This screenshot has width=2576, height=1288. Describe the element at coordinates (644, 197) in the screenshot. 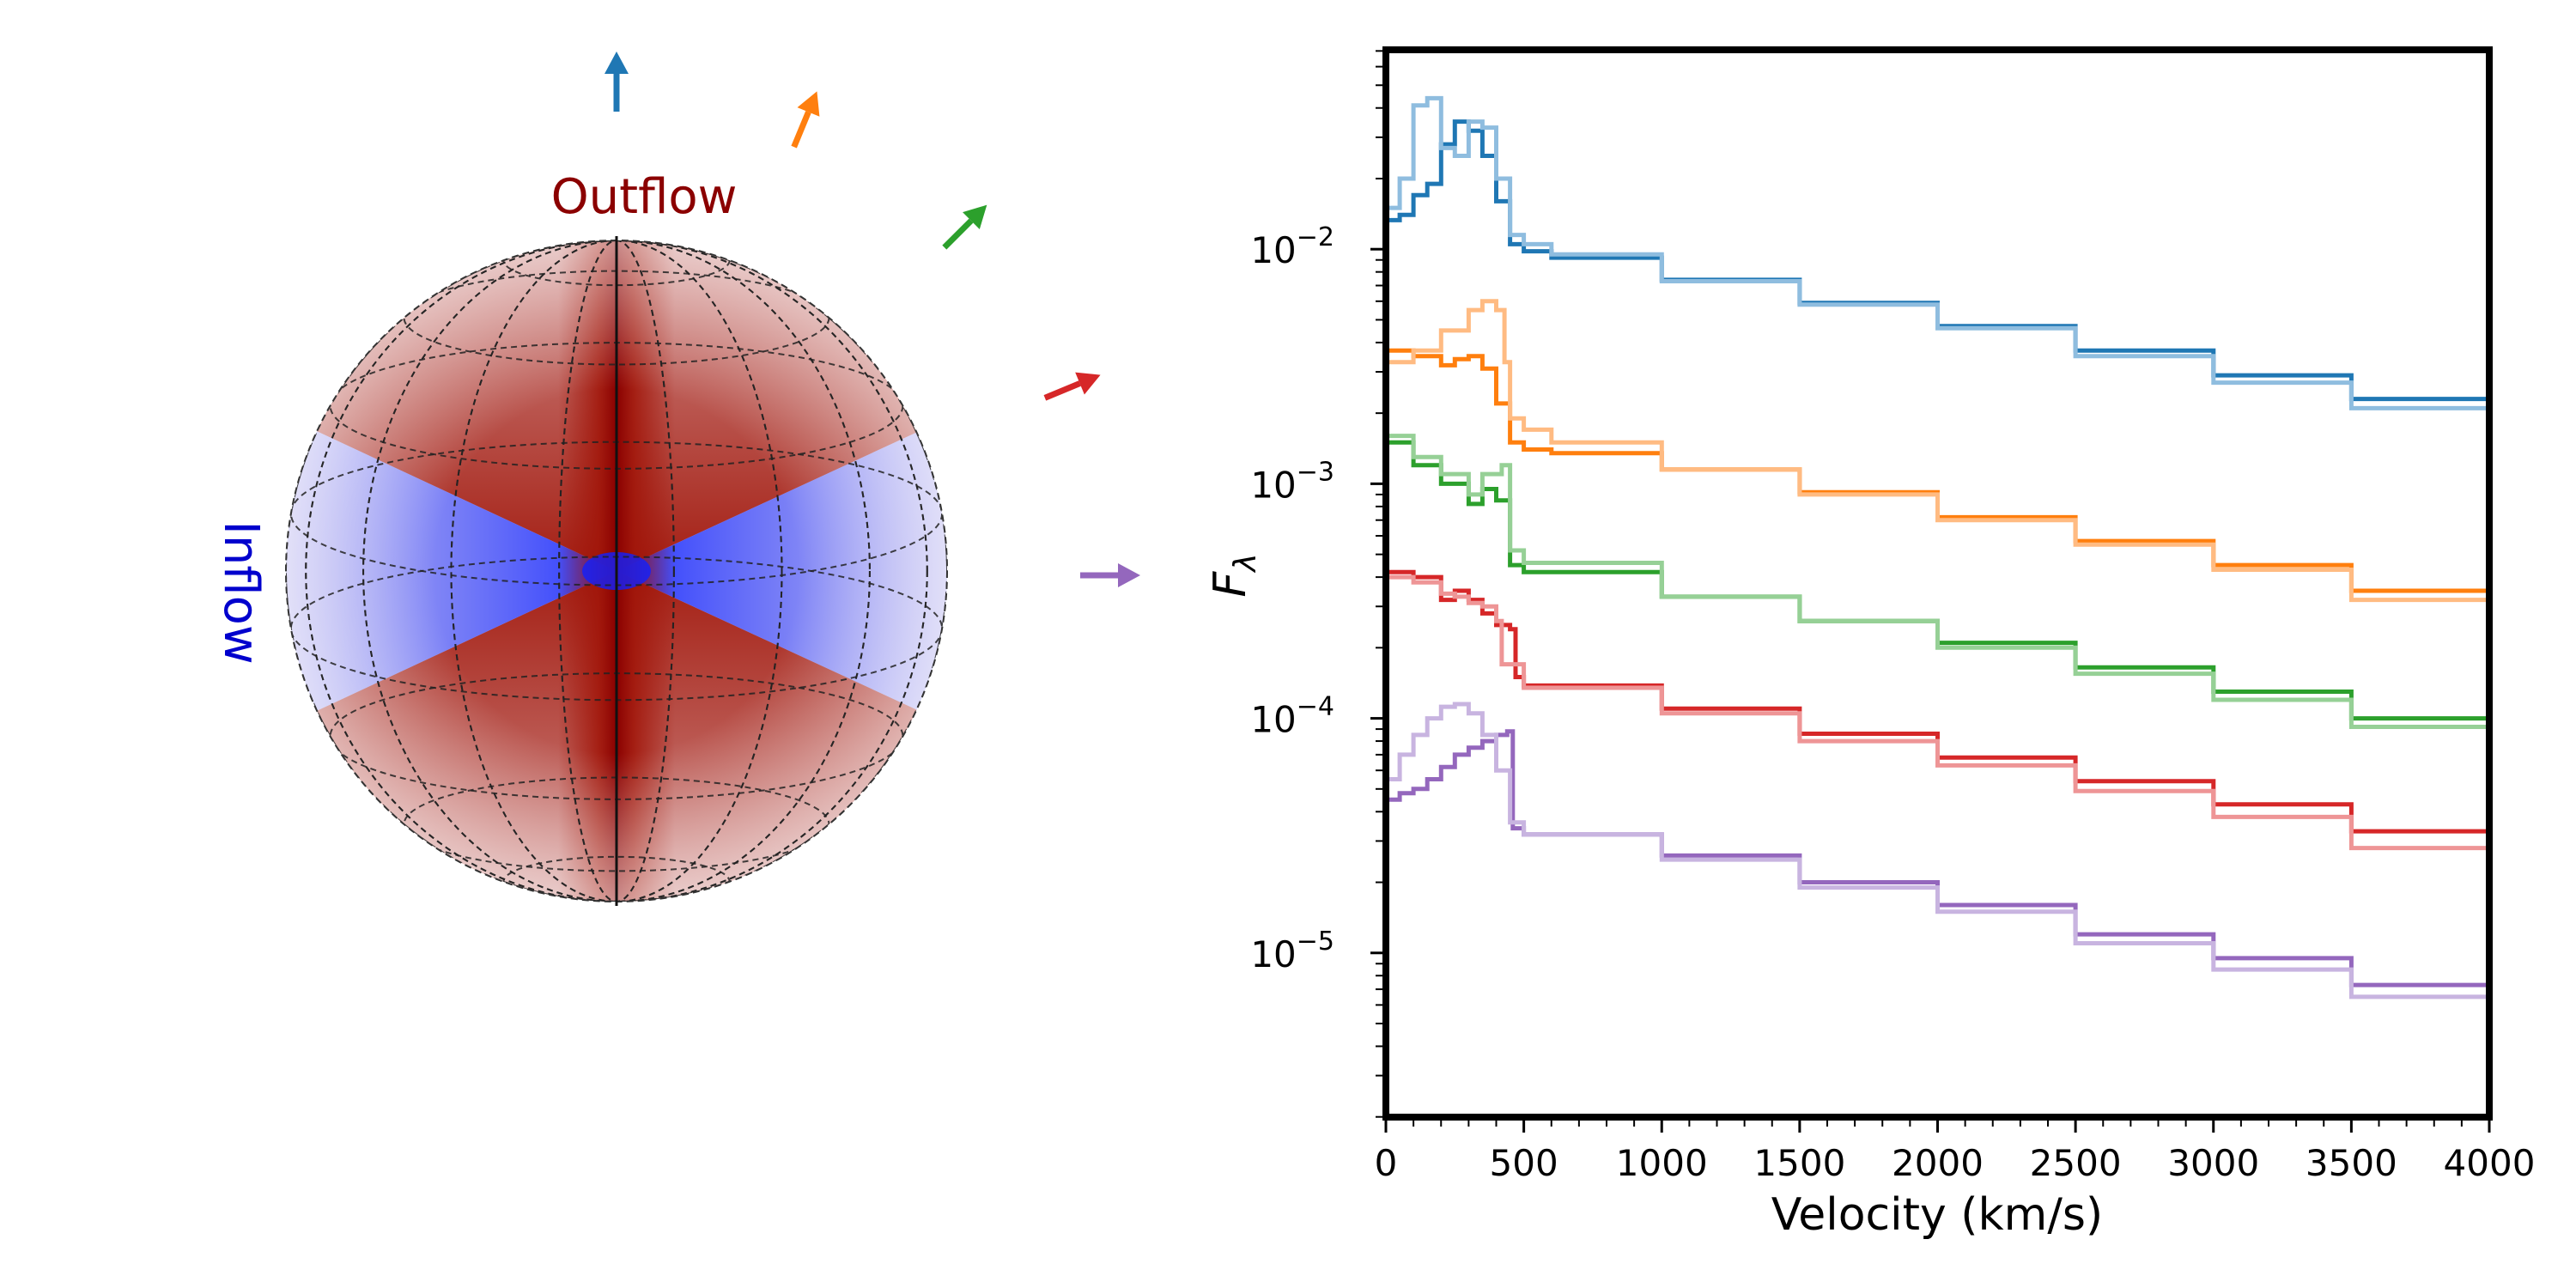

I see `outflow-label: Outflow` at that location.